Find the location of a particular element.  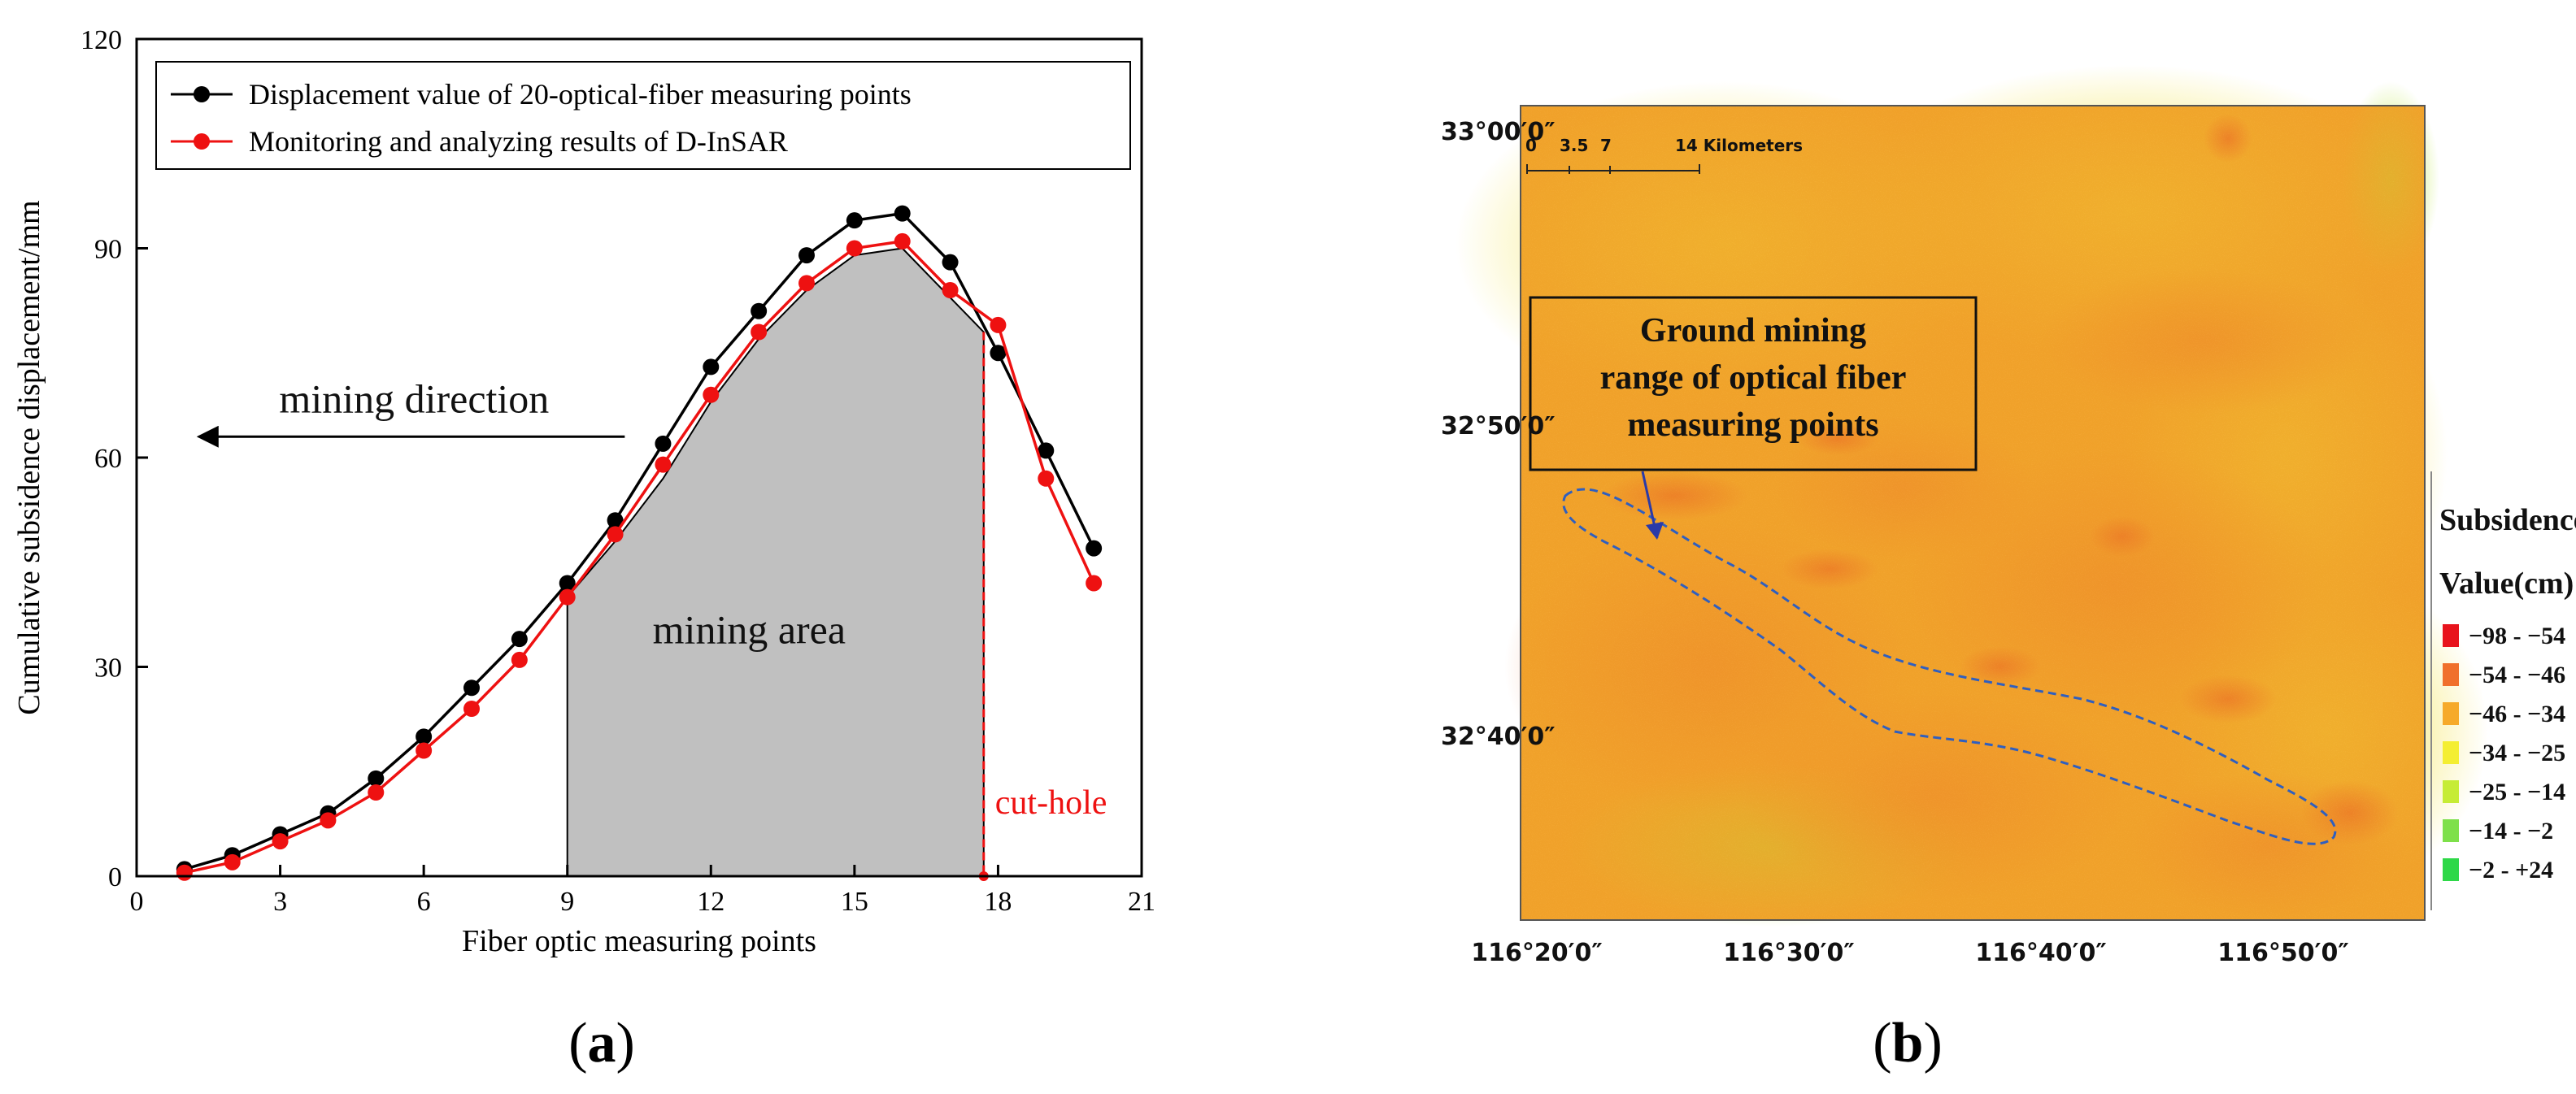

x-tick-label: 21 is located at coordinates (1142, 902).